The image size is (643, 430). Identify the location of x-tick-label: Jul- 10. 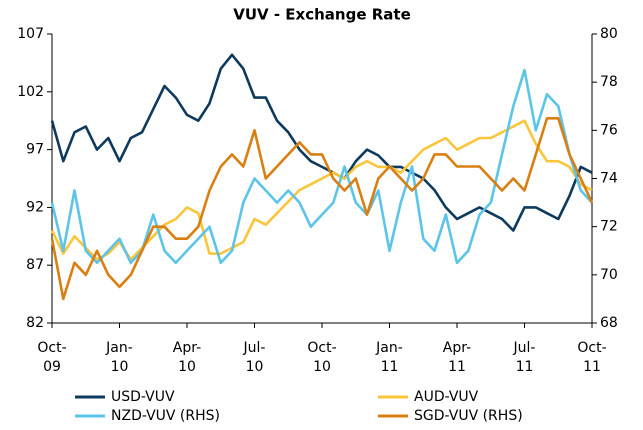
(254, 357).